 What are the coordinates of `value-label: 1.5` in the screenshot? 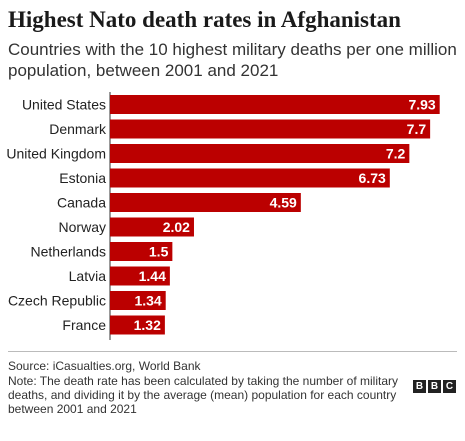 It's located at (159, 252).